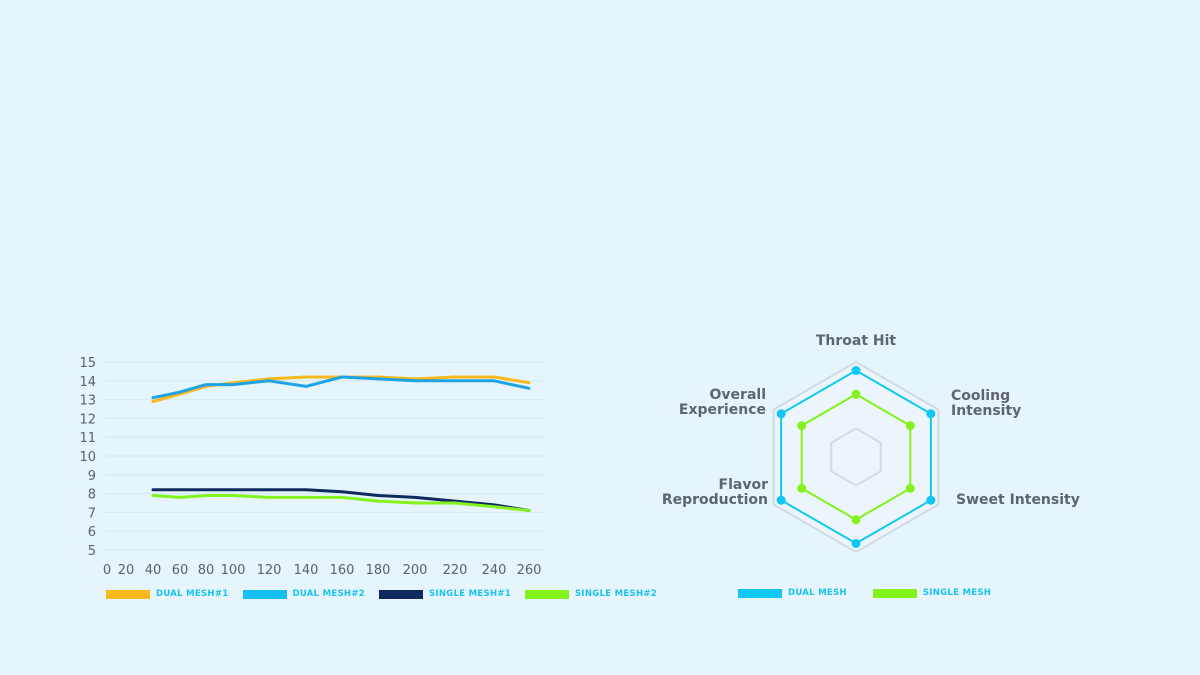 The image size is (1200, 675). Describe the element at coordinates (529, 570) in the screenshot. I see `x-tick-label: 260` at that location.